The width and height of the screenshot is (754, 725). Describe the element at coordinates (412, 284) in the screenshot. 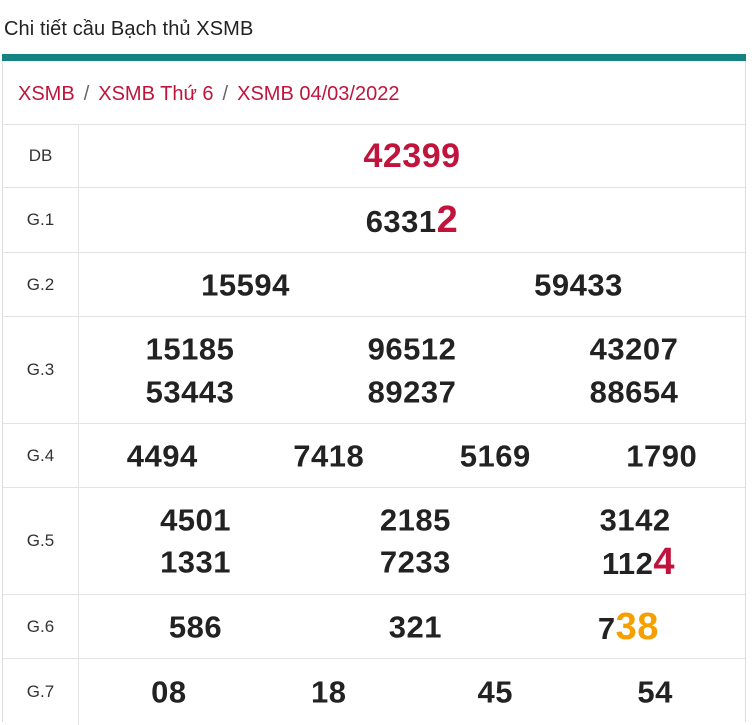

I see `prize-values: 15594 59433` at that location.